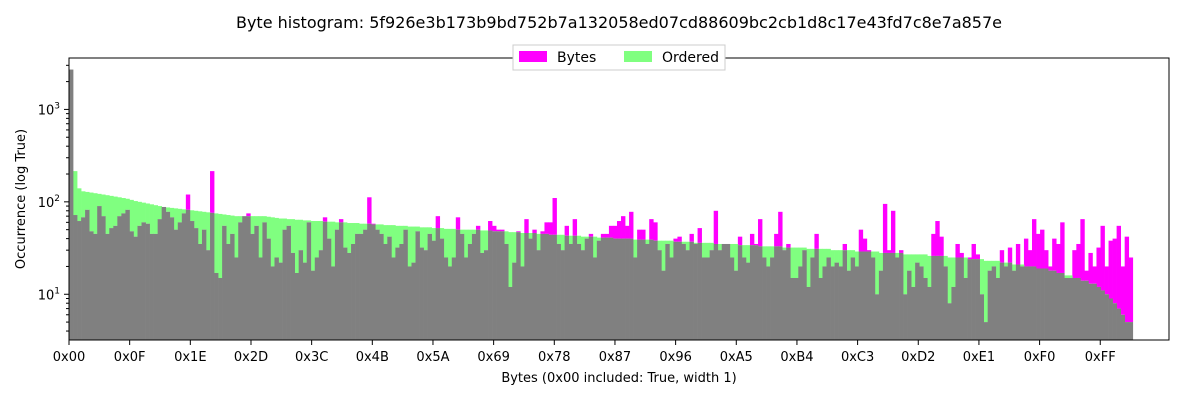  What do you see at coordinates (1100, 357) in the screenshot?
I see `x-tick-label: 0xFF` at bounding box center [1100, 357].